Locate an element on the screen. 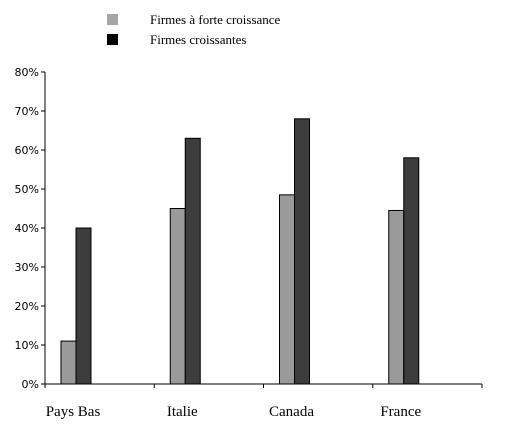 Image resolution: width=514 pixels, height=426 pixels. x-tick-label: France is located at coordinates (400, 412).